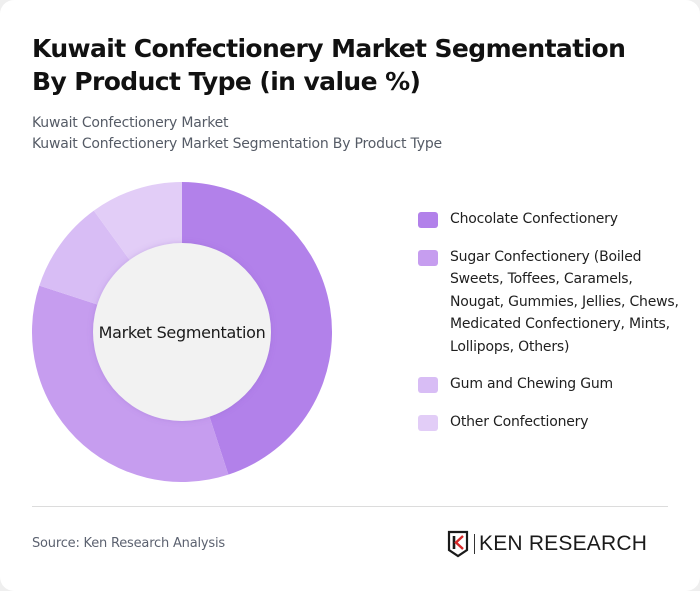 This screenshot has width=700, height=591. I want to click on donut-hole, so click(182, 332).